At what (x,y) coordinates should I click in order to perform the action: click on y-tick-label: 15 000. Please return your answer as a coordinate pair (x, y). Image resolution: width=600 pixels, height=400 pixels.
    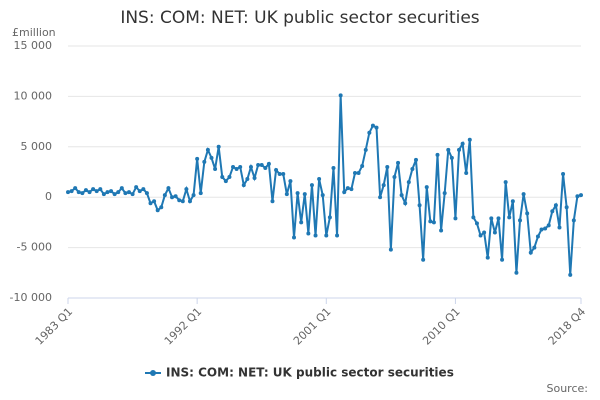
    Looking at the image, I should click on (33, 45).